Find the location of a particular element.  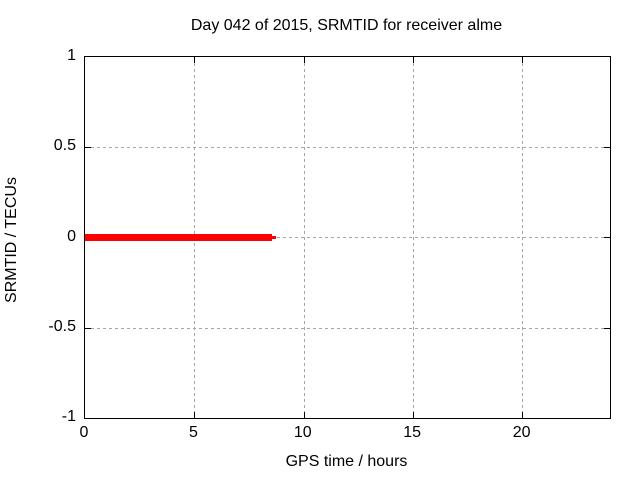

ytick-label-neg0_5: -0.5 is located at coordinates (62, 326).